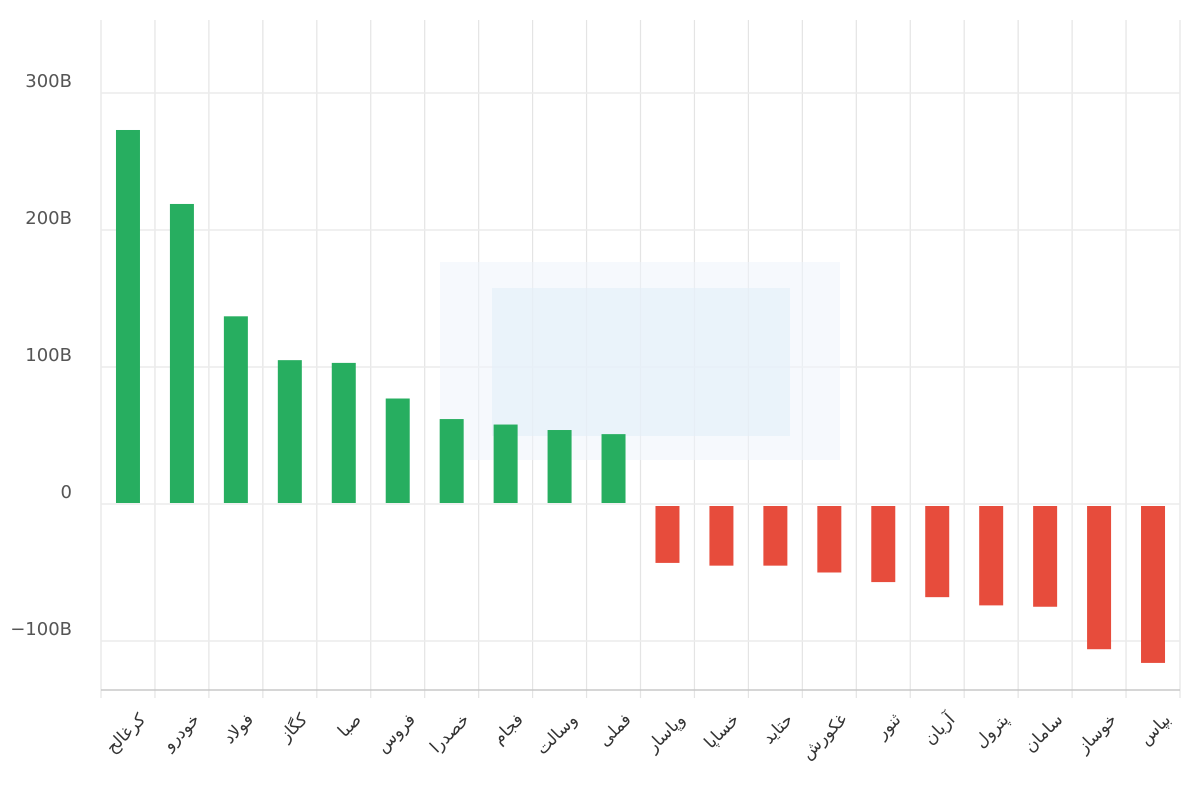 This screenshot has width=1200, height=800. I want to click on x-tick-label: فروس, so click(396, 733).